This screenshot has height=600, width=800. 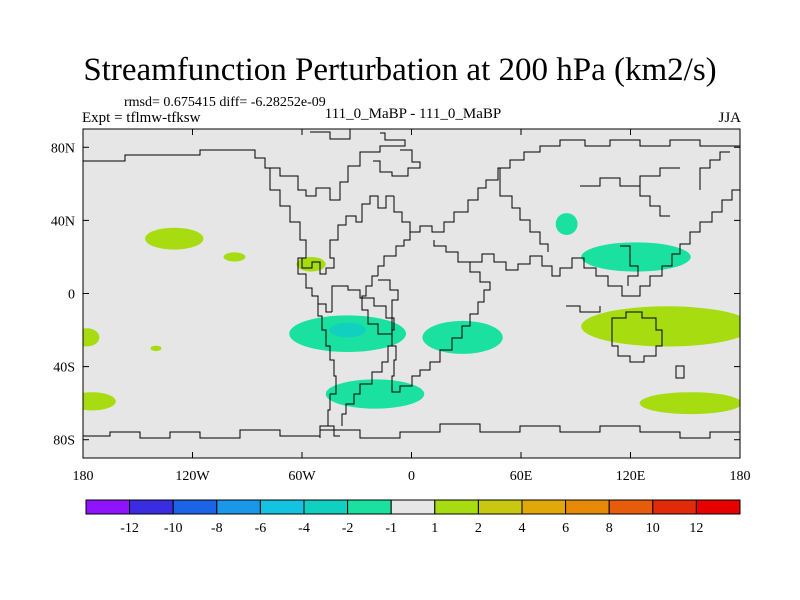 I want to click on comparison-label: 111_0_MaBP - 111_0_MaBP, so click(x=413, y=114).